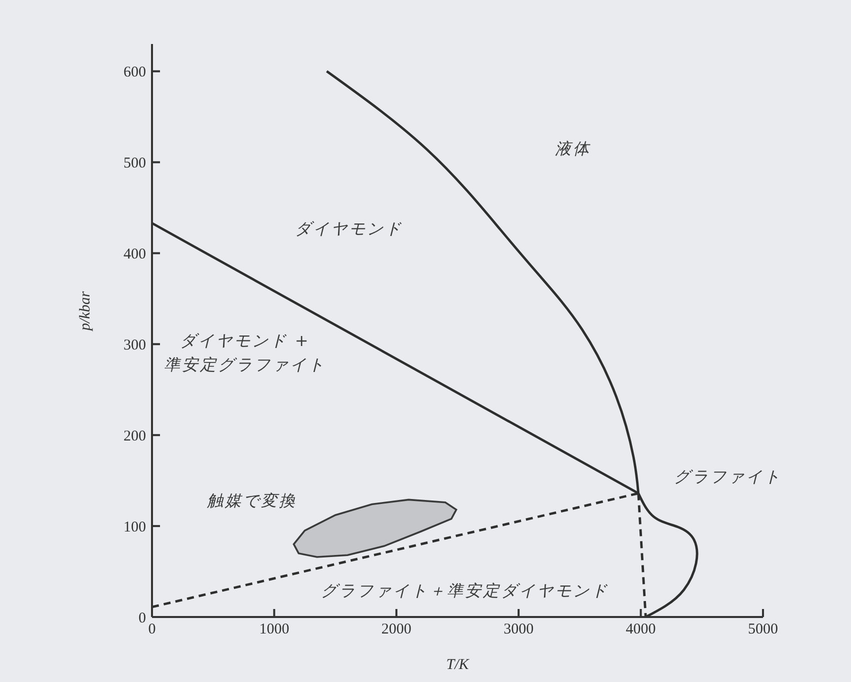 The image size is (851, 682). Describe the element at coordinates (142, 618) in the screenshot. I see `y-tick-label: 0` at that location.